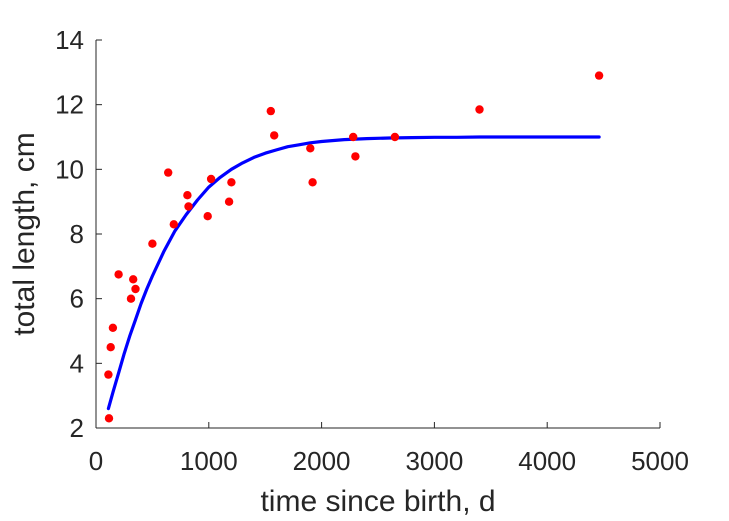 The height and width of the screenshot is (521, 729). I want to click on y-axis-label: total length, cm, so click(24, 233).